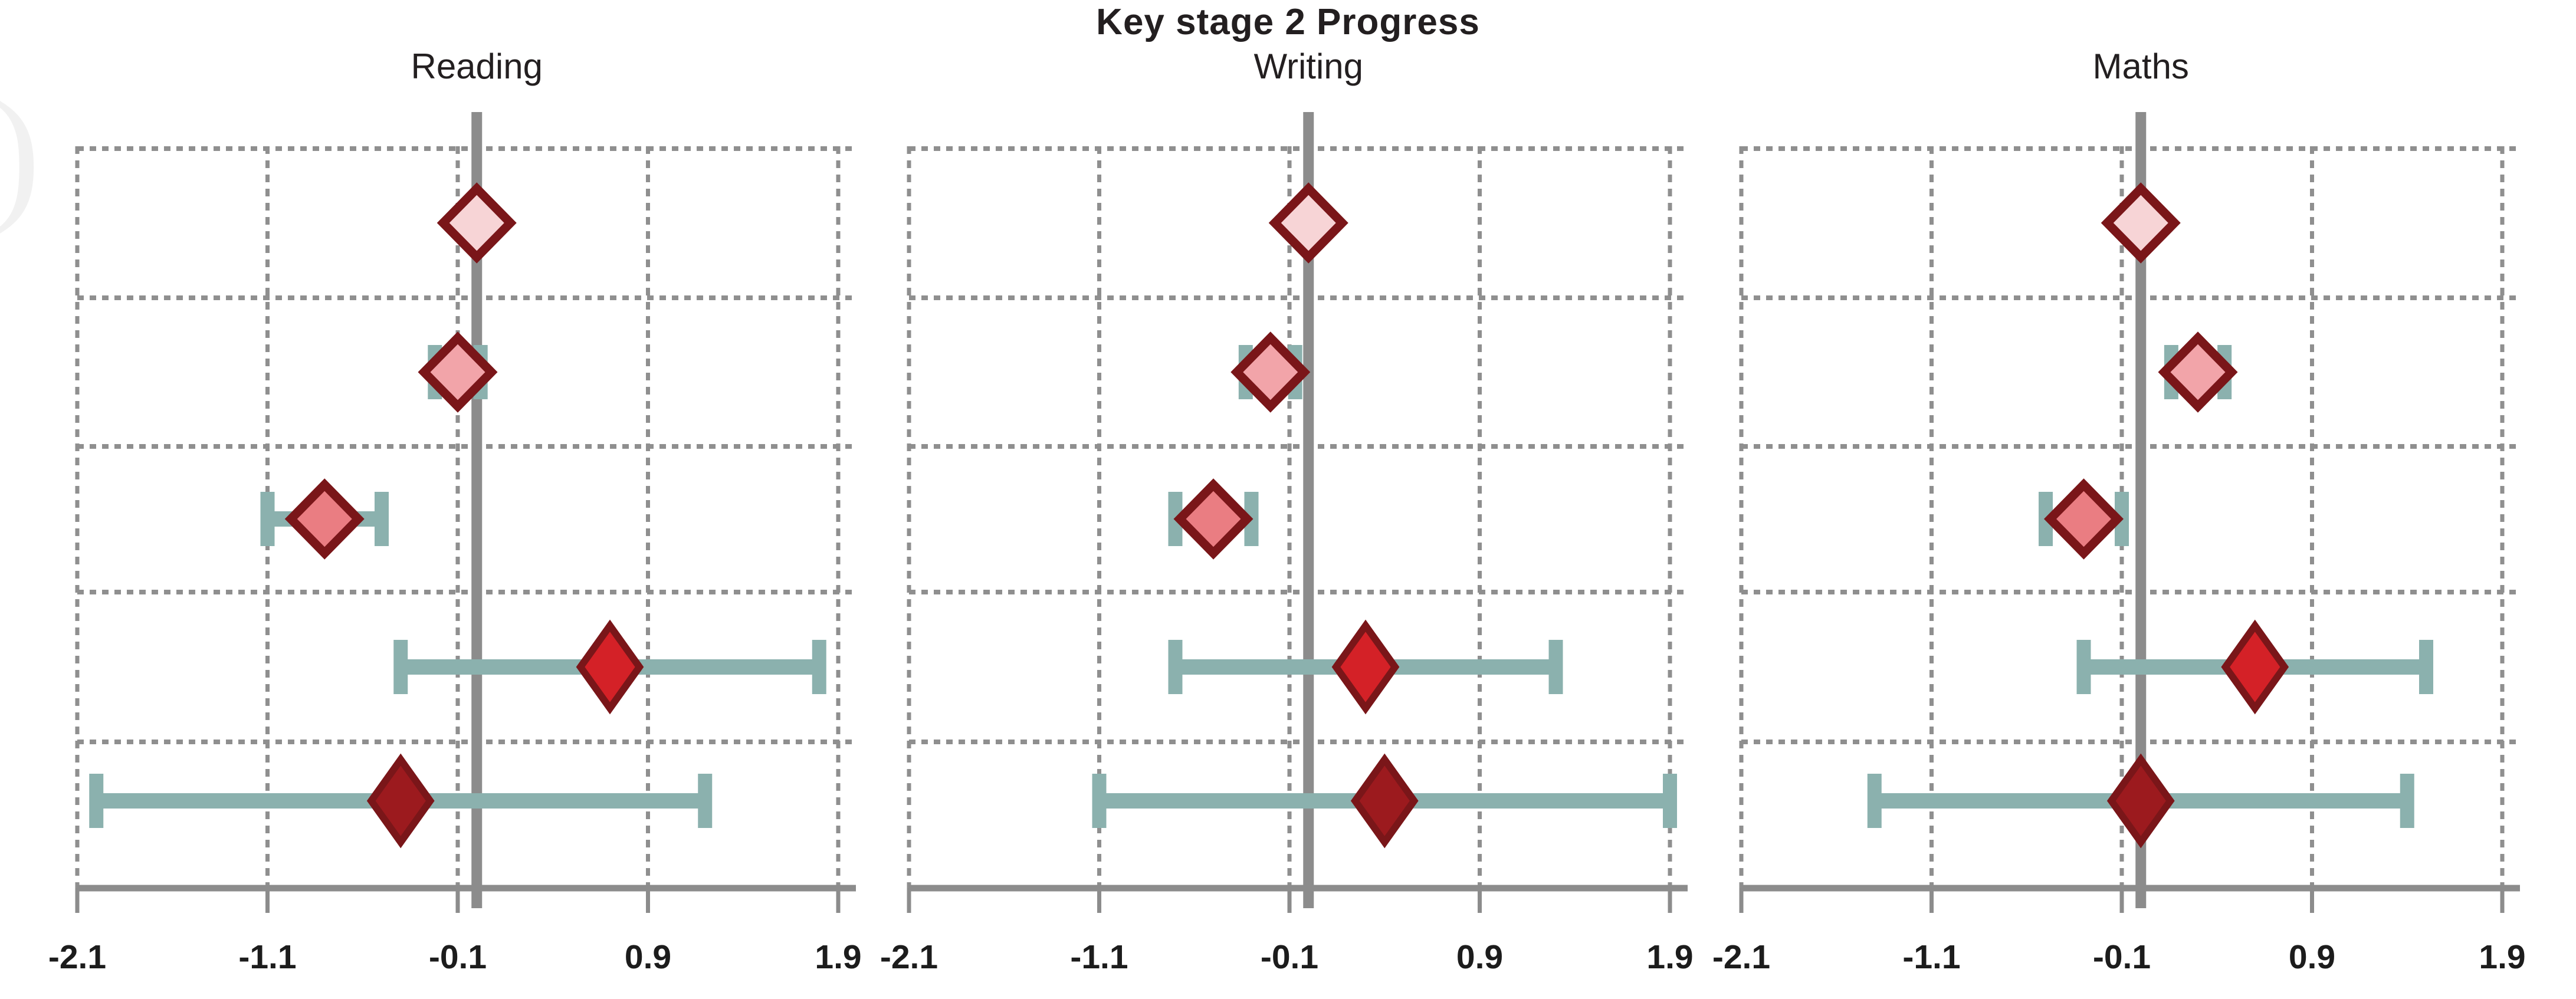 The width and height of the screenshot is (2576, 999). Describe the element at coordinates (1308, 66) in the screenshot. I see `panel-title-writing: Writing` at that location.